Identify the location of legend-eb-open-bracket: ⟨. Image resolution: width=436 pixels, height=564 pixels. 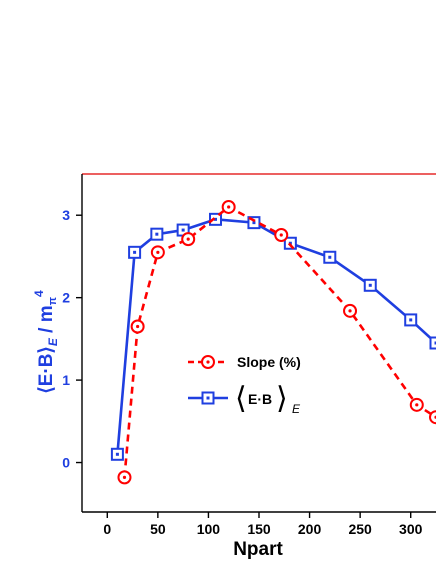
(241, 398).